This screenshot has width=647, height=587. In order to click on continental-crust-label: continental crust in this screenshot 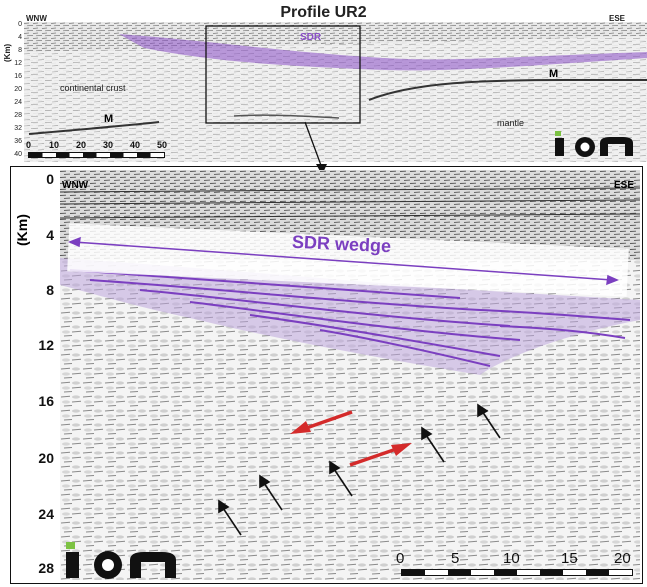, I will do `click(93, 88)`.